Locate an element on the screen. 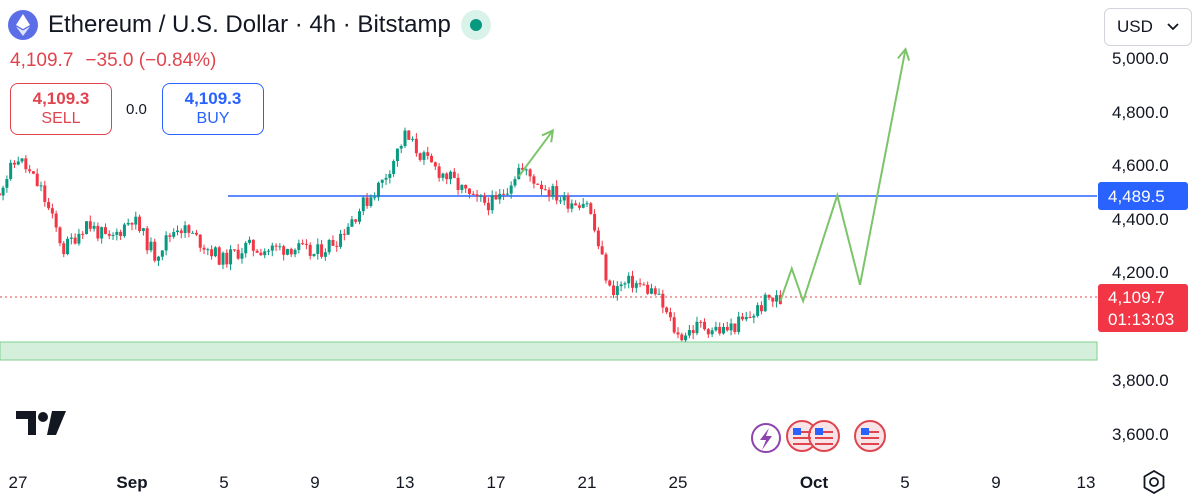 Image resolution: width=1200 pixels, height=502 pixels. event-markers is located at coordinates (818, 436).